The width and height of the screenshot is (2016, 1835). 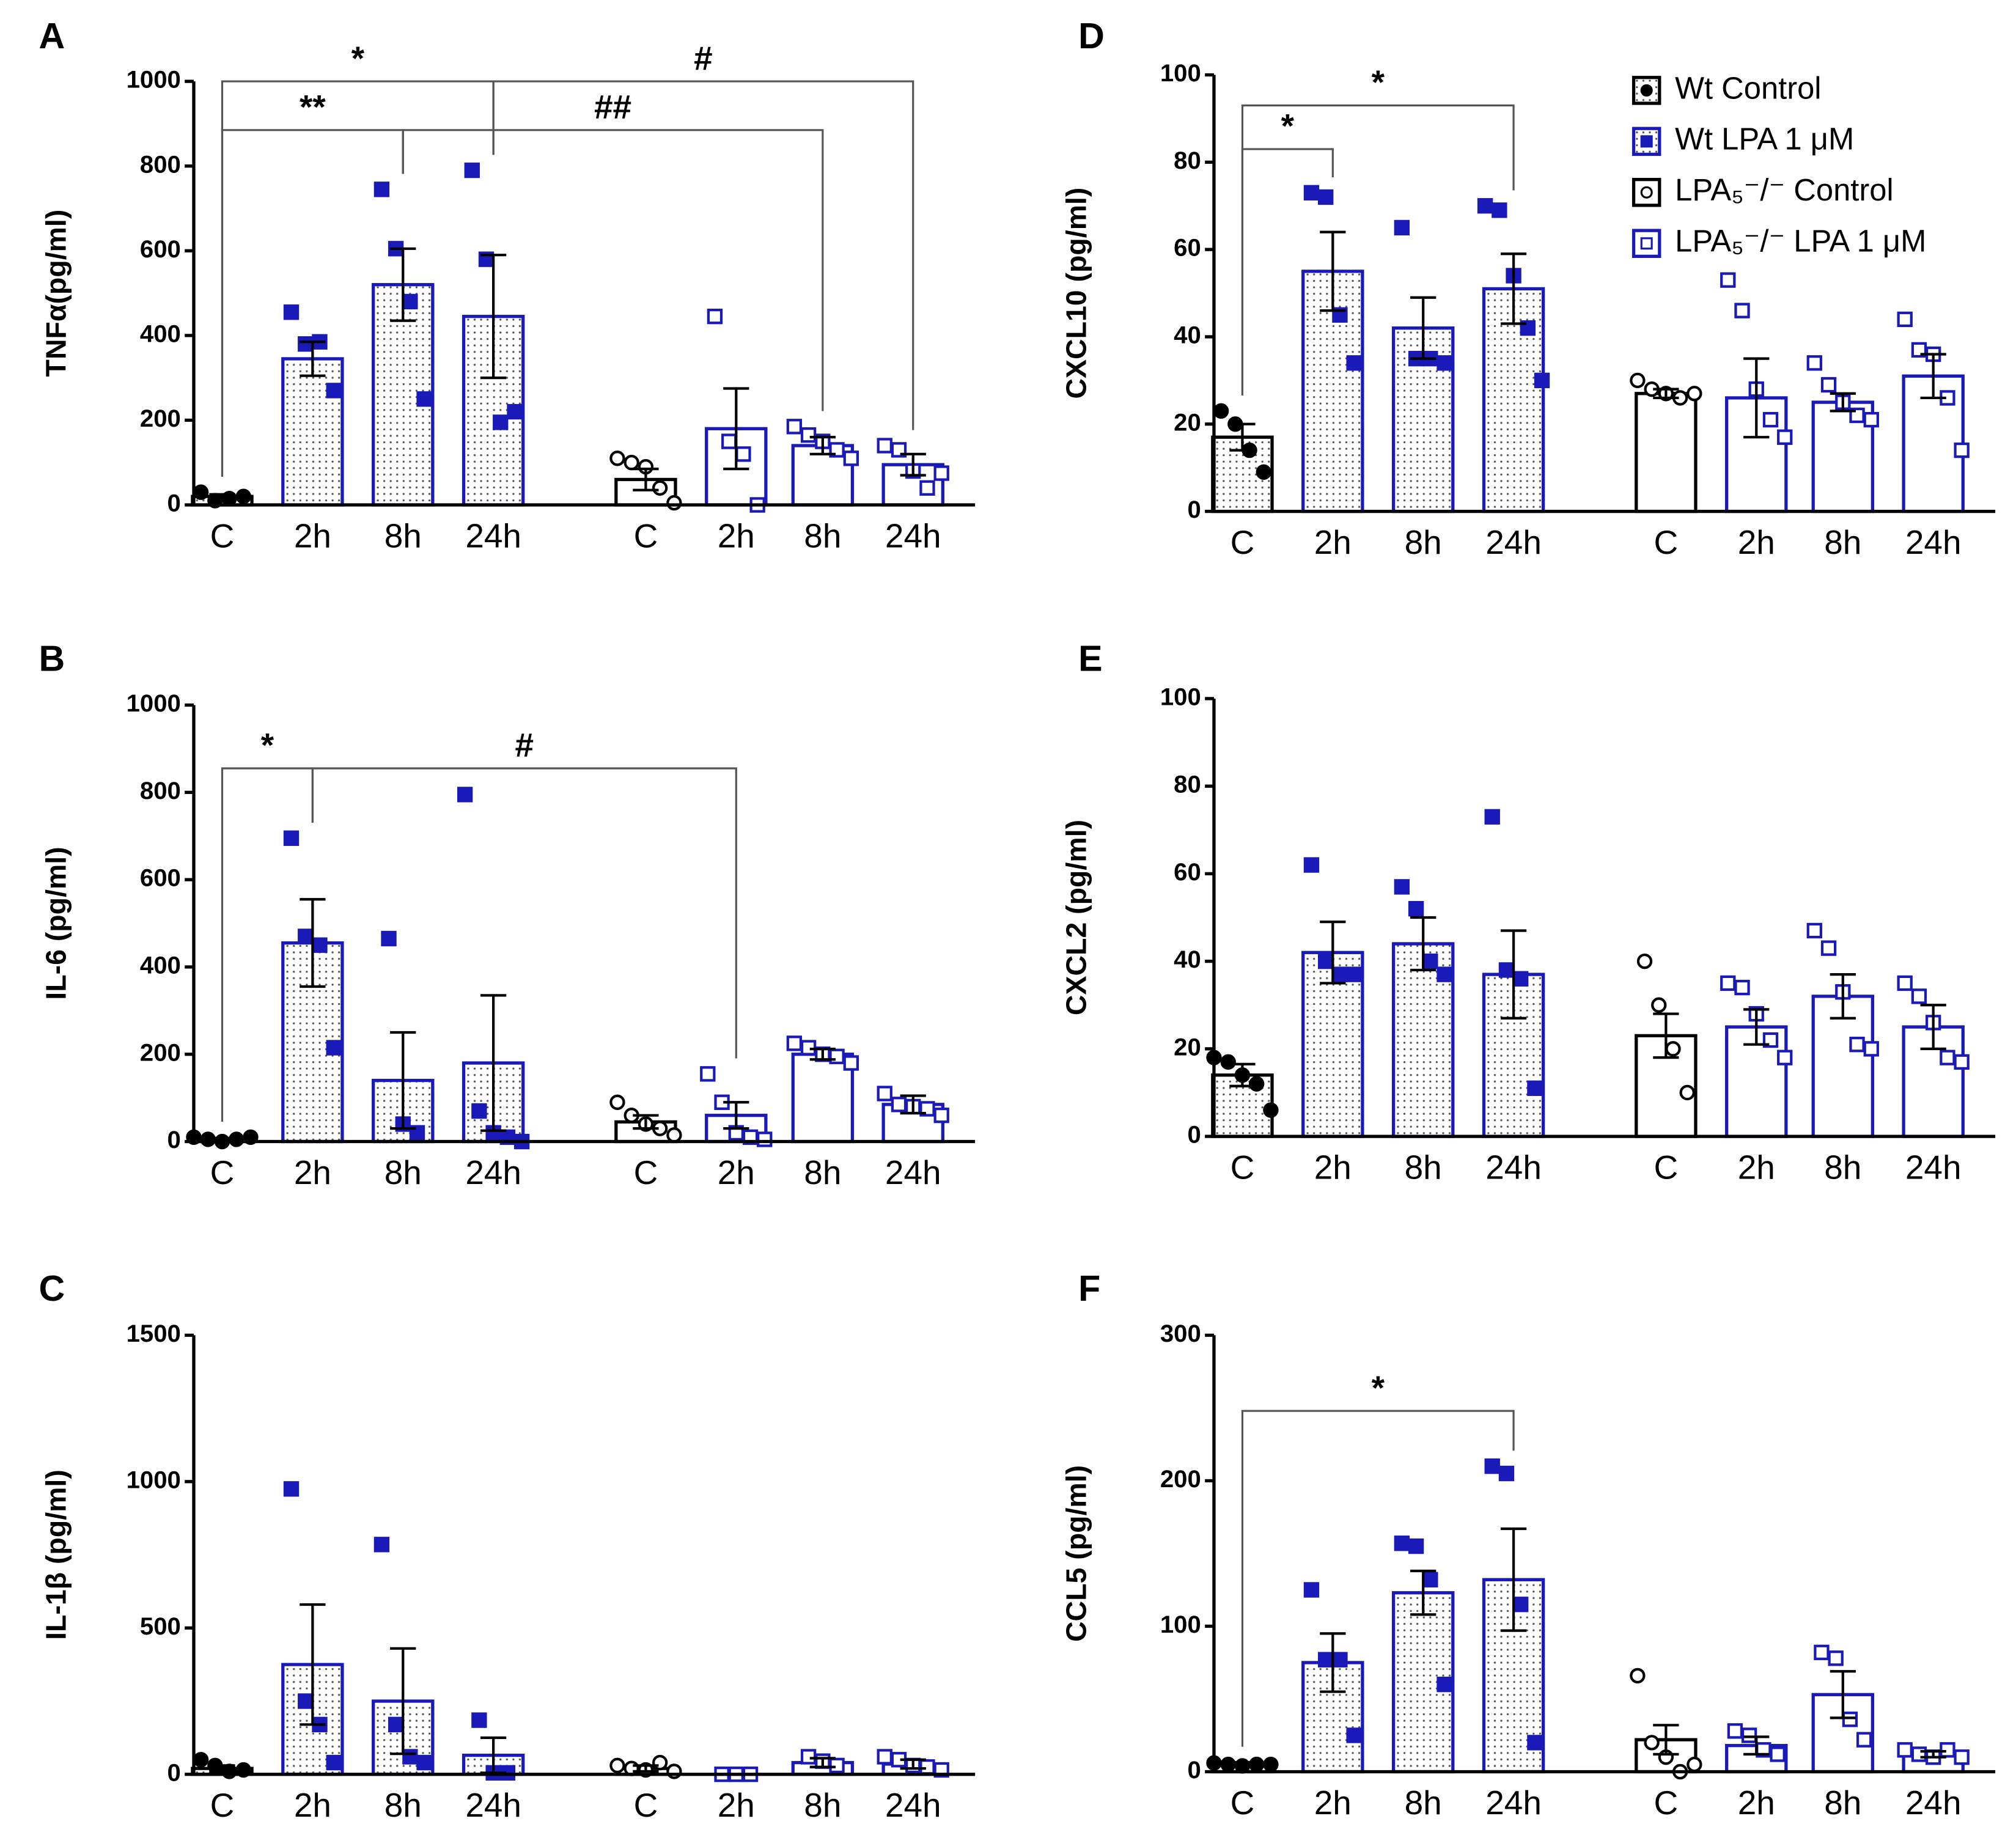 I want to click on y-tick-label: 60, so click(x=1187, y=872).